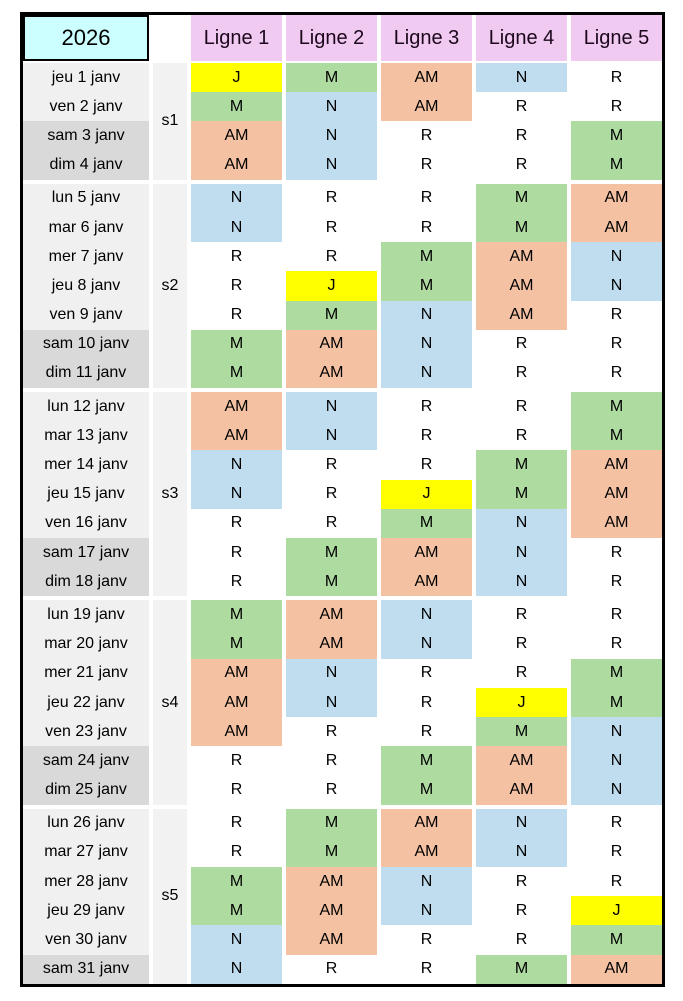 The height and width of the screenshot is (1001, 683). Describe the element at coordinates (170, 494) in the screenshot. I see `week-label-s3: s3` at that location.